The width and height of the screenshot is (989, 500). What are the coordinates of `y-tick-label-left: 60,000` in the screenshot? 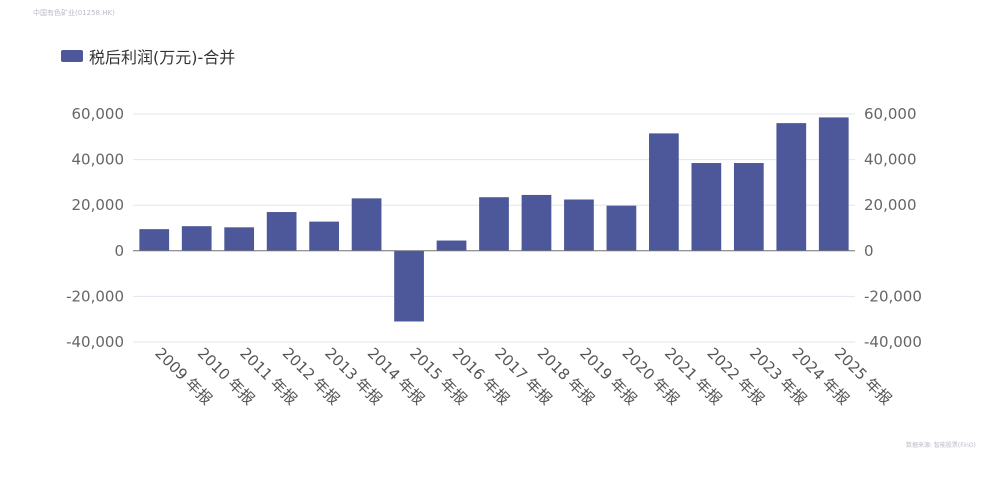 It's located at (98, 114).